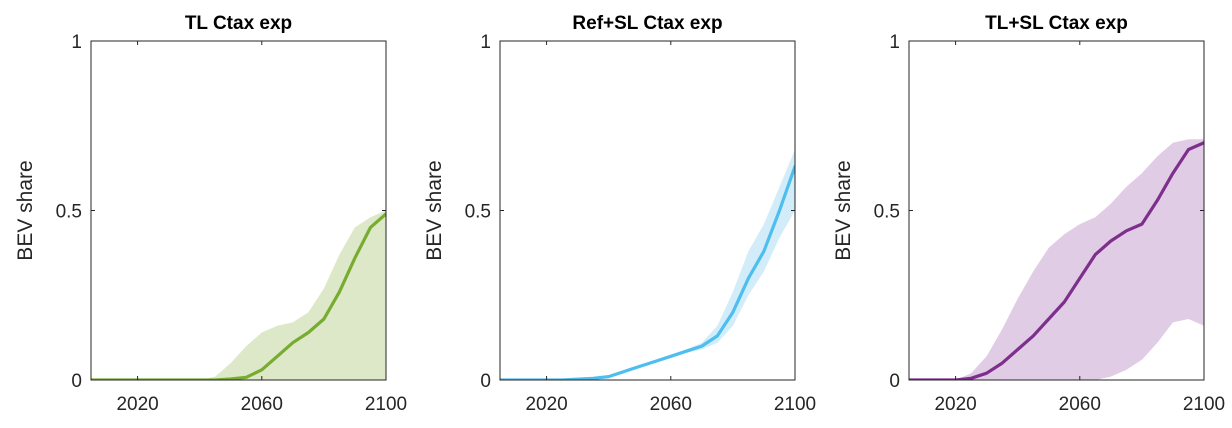 This screenshot has width=1232, height=428. I want to click on chart-title: TL Ctax exp, so click(238, 23).